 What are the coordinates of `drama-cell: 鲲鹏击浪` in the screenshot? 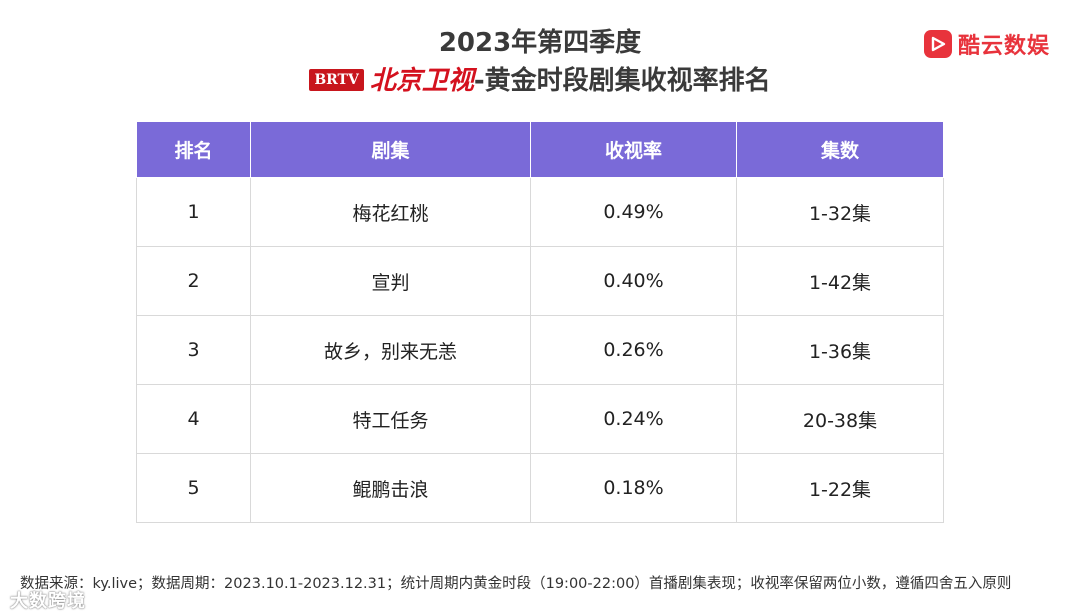 It's located at (390, 488).